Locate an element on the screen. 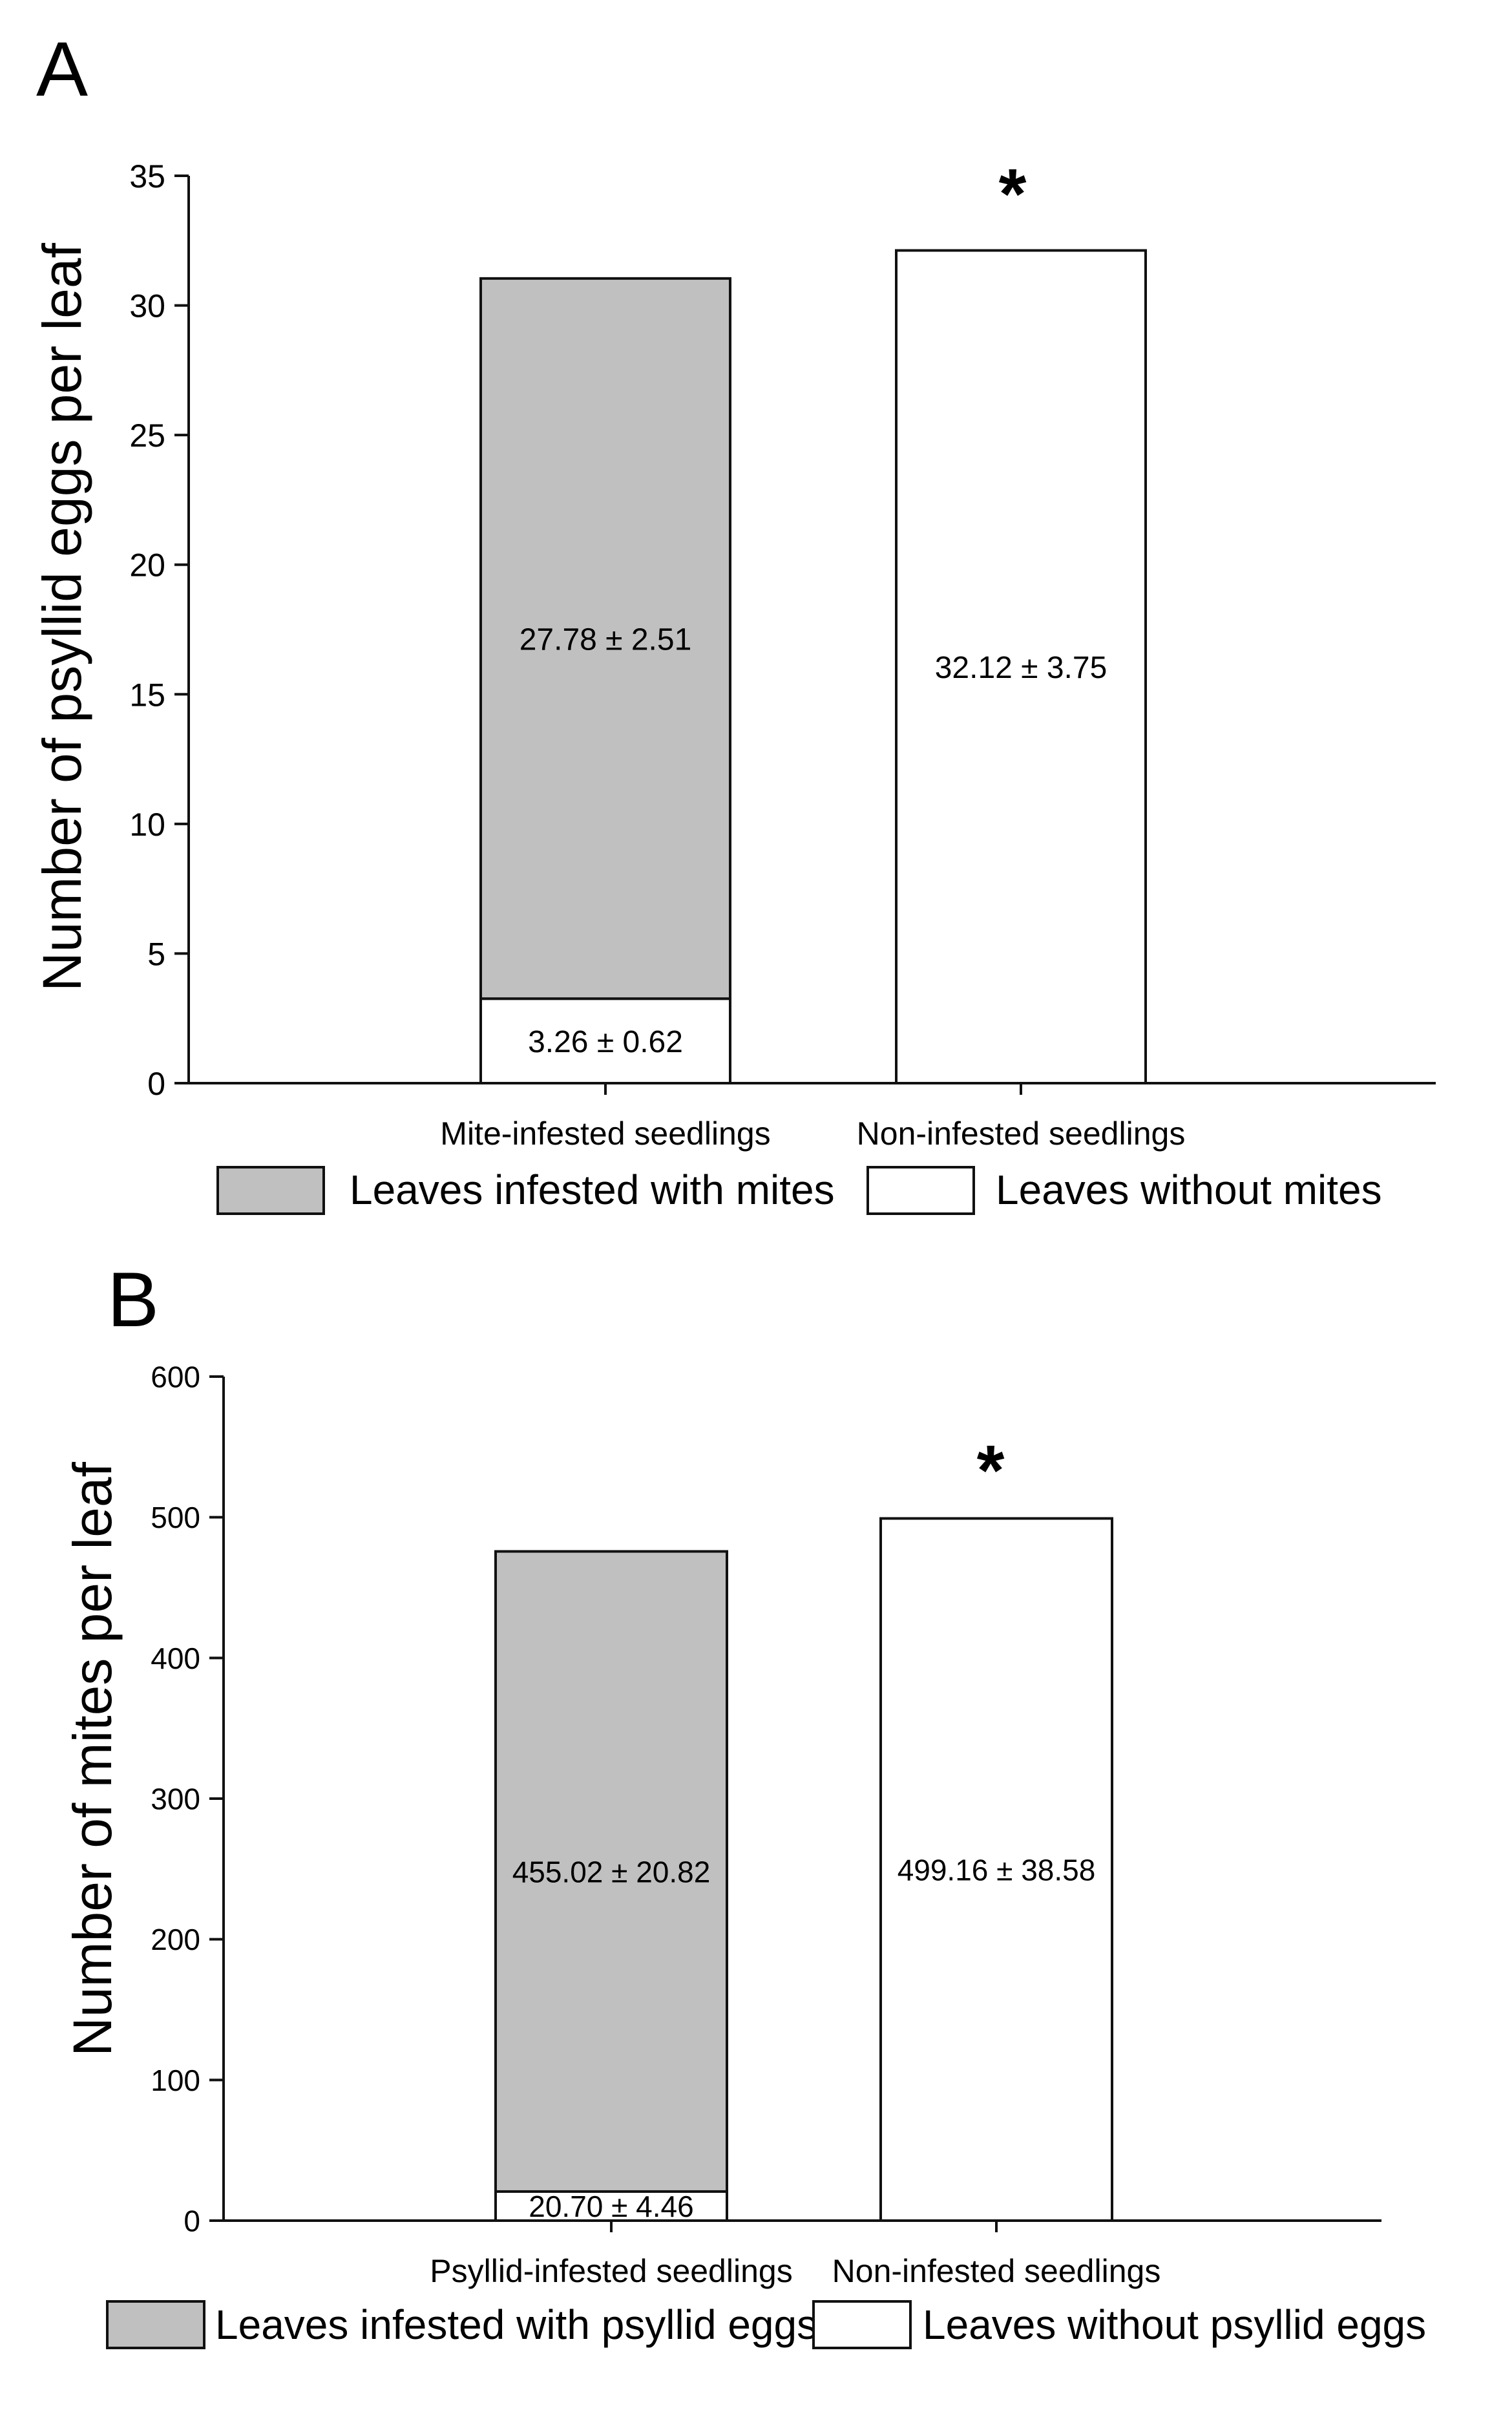 Image resolution: width=1512 pixels, height=2410 pixels. panel-b-legend-label-psyllid-eggs: Leaves infested with psyllid eggs is located at coordinates (516, 2324).